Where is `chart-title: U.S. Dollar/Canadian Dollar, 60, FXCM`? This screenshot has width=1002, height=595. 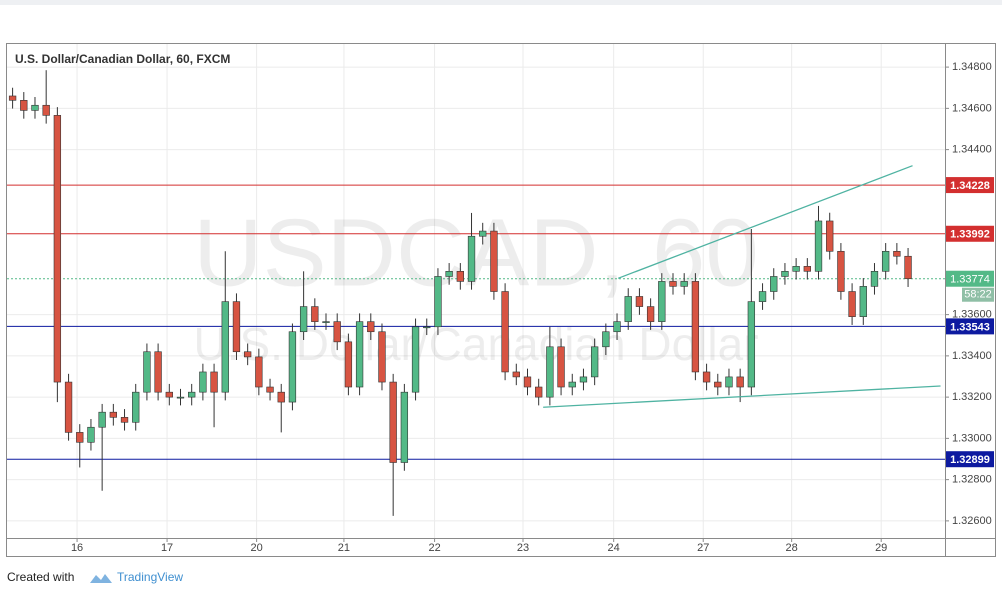
chart-title: U.S. Dollar/Canadian Dollar, 60, FXCM is located at coordinates (122, 59).